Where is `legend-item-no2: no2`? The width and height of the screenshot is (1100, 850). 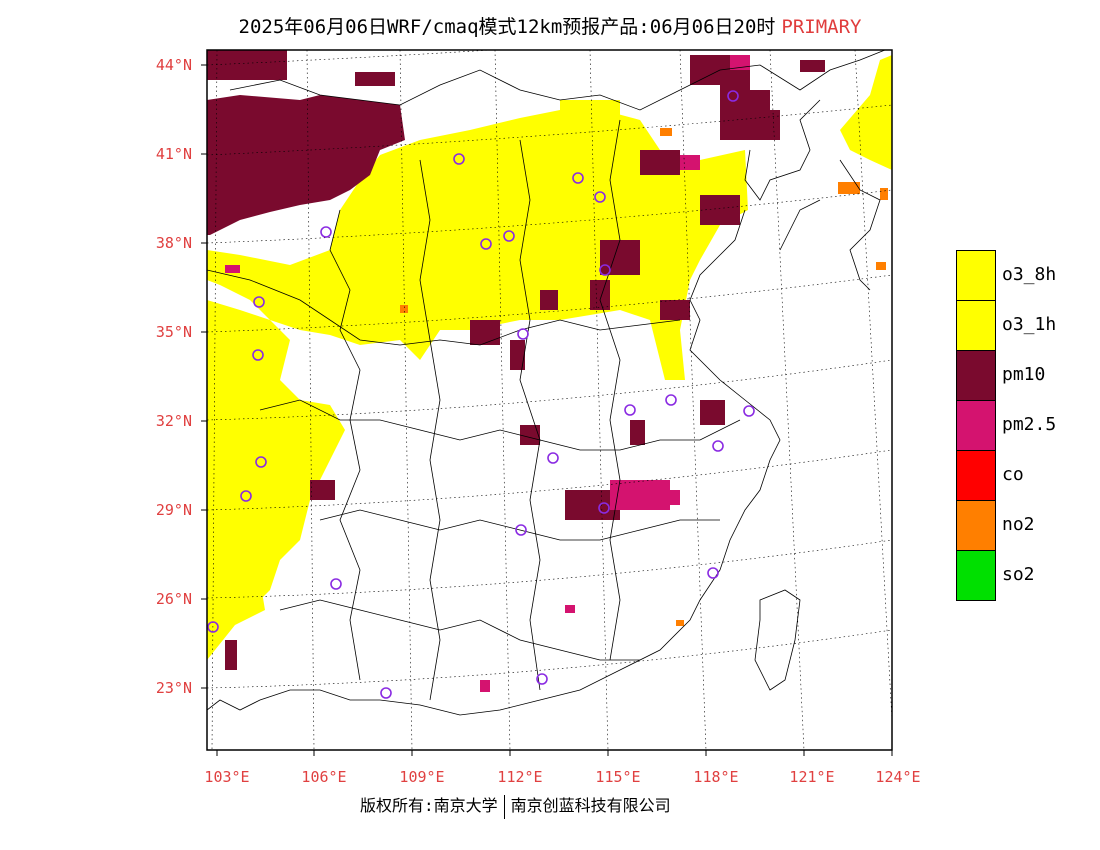
legend-item-no2: no2 is located at coordinates (1028, 525).